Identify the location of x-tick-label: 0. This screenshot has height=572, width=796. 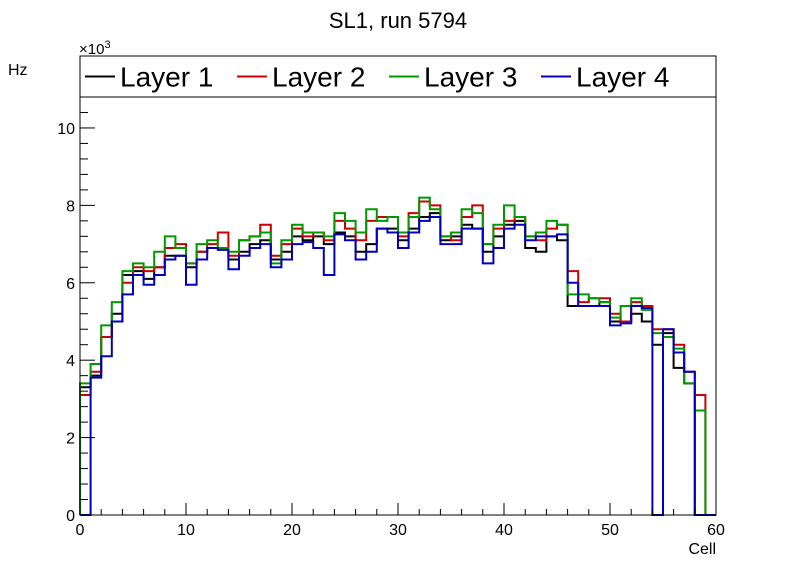
(80, 530).